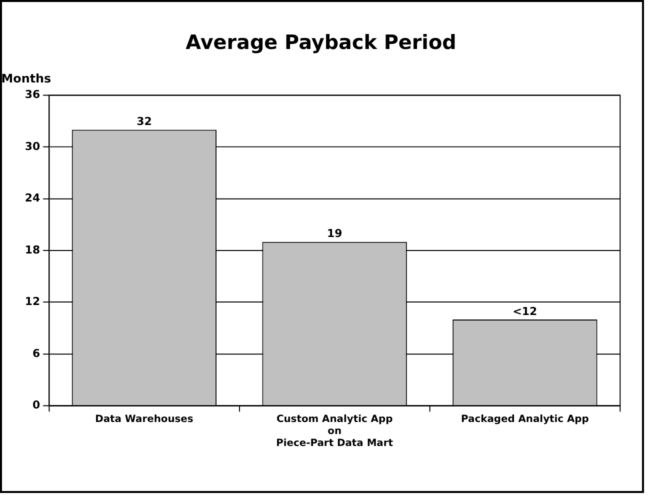 This screenshot has width=648, height=497. I want to click on y-tick-label: 0, so click(36, 405).